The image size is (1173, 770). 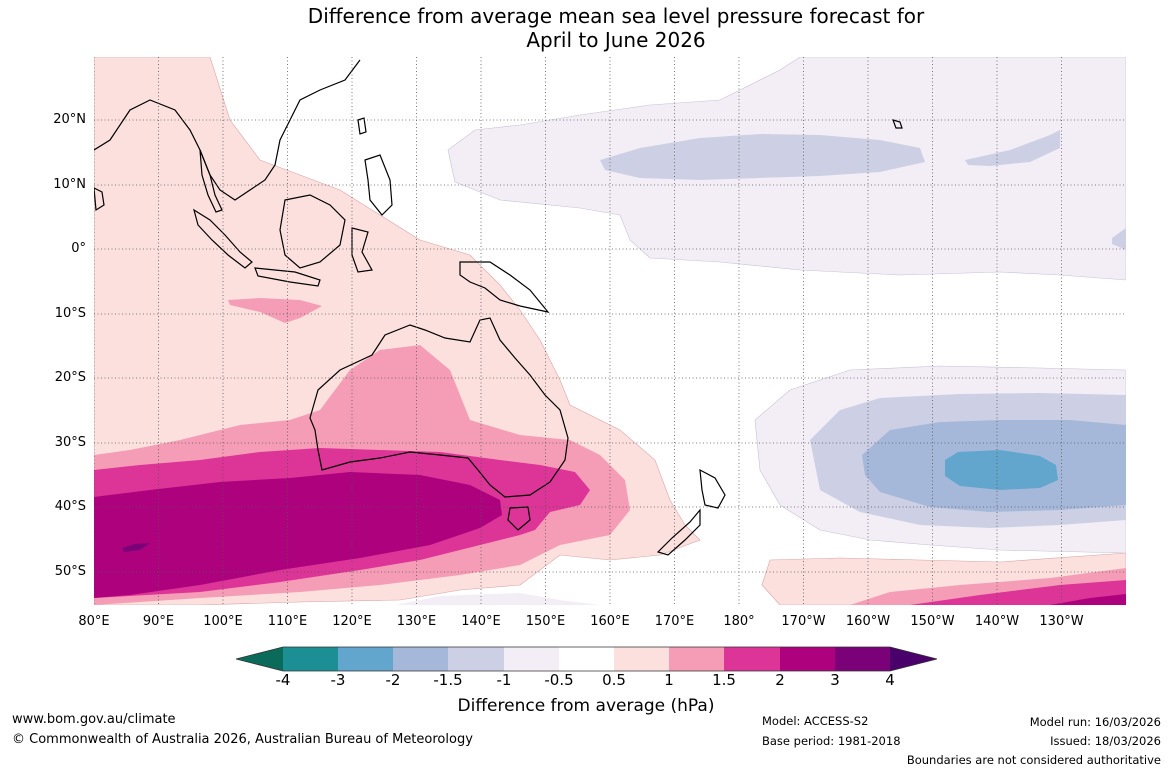 What do you see at coordinates (674, 621) in the screenshot?
I see `longitude-label-170e: 170°E` at bounding box center [674, 621].